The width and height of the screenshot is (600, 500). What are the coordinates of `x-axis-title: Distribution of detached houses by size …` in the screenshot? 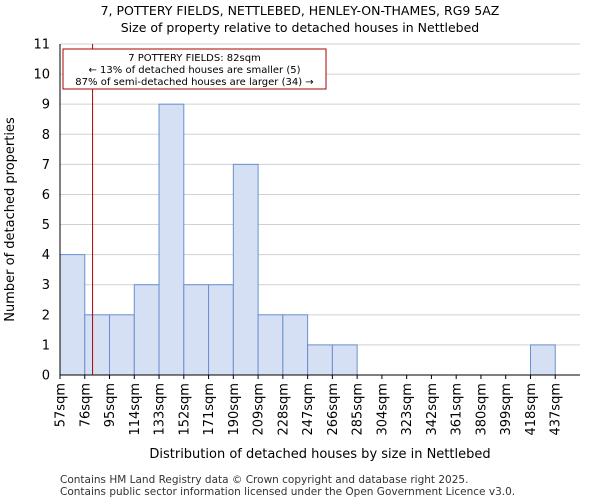 It's located at (319, 454).